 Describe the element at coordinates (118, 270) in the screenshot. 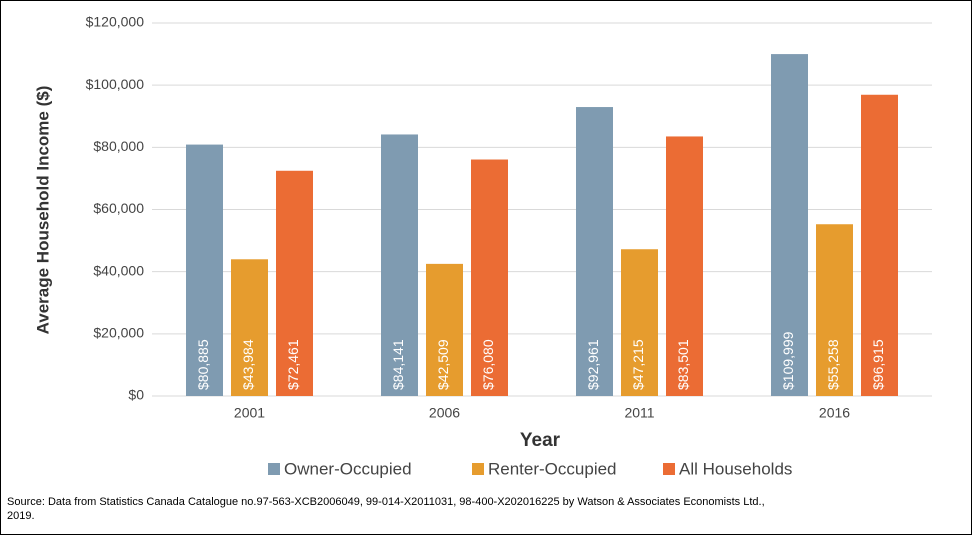

I see `y-tick-label: $40,000` at that location.